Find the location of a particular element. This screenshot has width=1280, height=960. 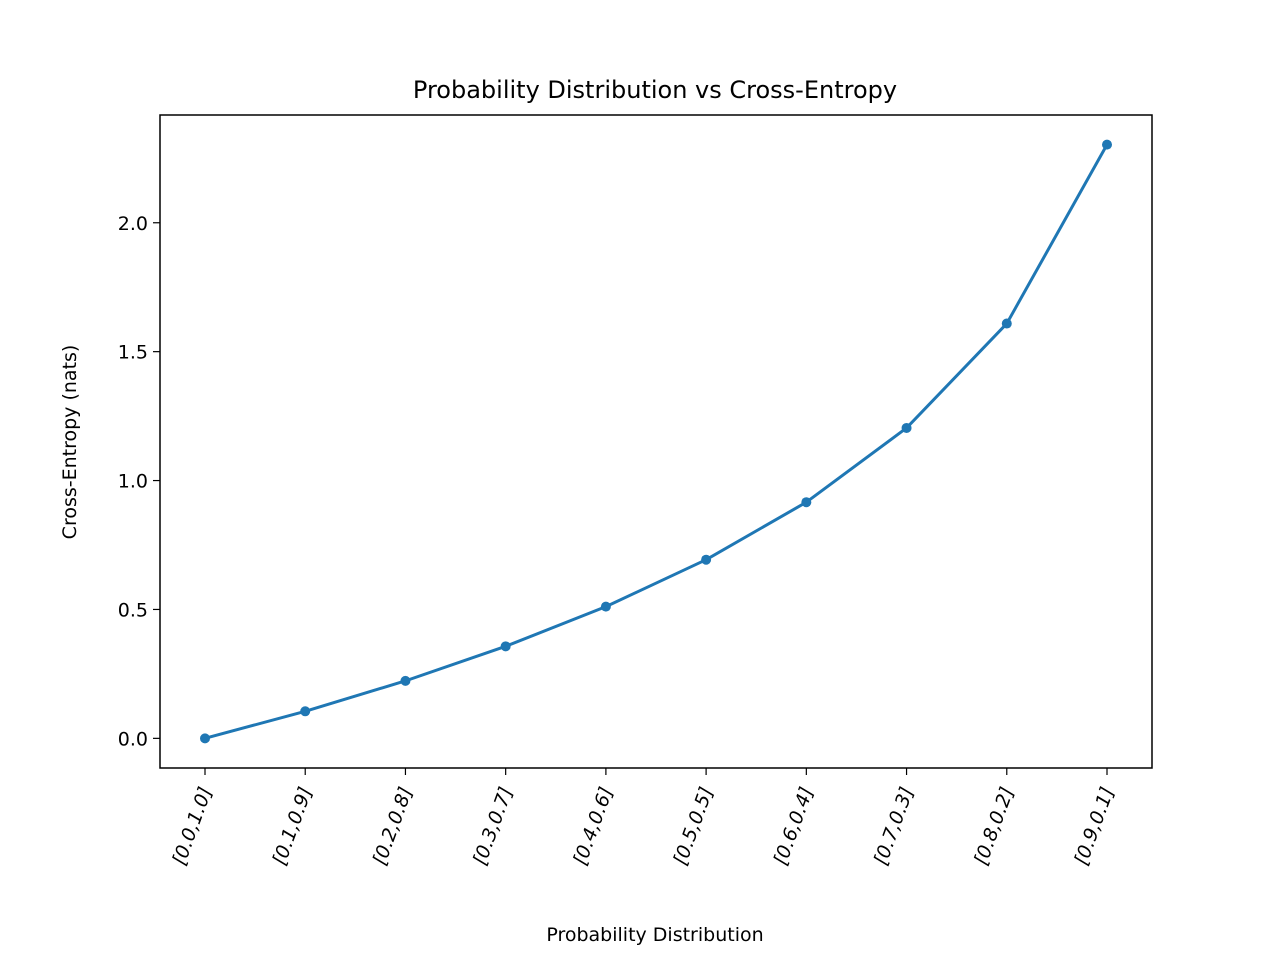

y-axis: 0.0 0.5 1.0 1.5 2.0 is located at coordinates (139, 481).